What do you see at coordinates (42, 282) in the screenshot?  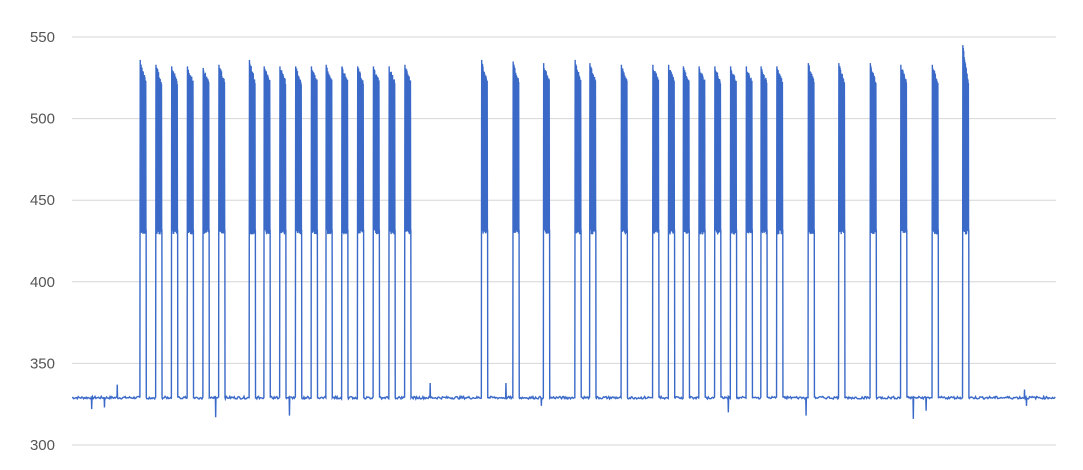 I see `y-tick-label: 400` at bounding box center [42, 282].